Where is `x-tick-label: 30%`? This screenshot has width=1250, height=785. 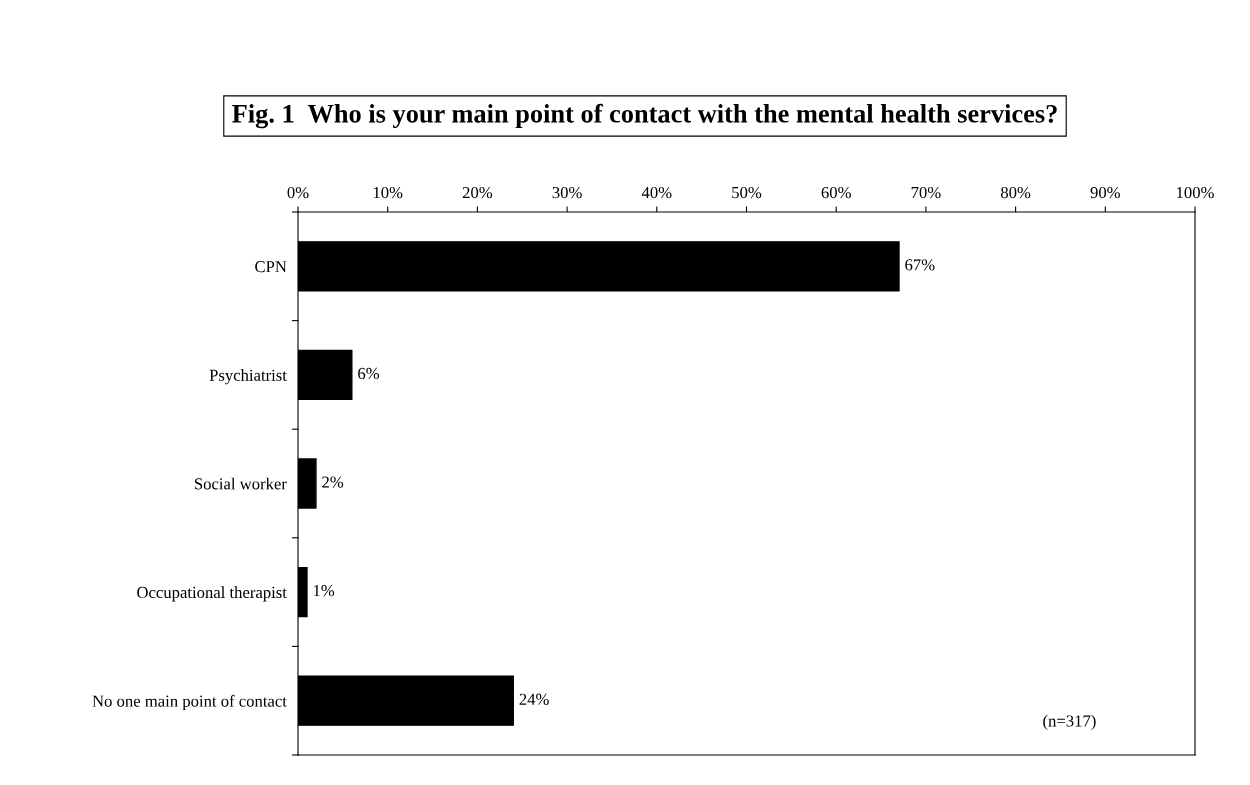 x-tick-label: 30% is located at coordinates (567, 192).